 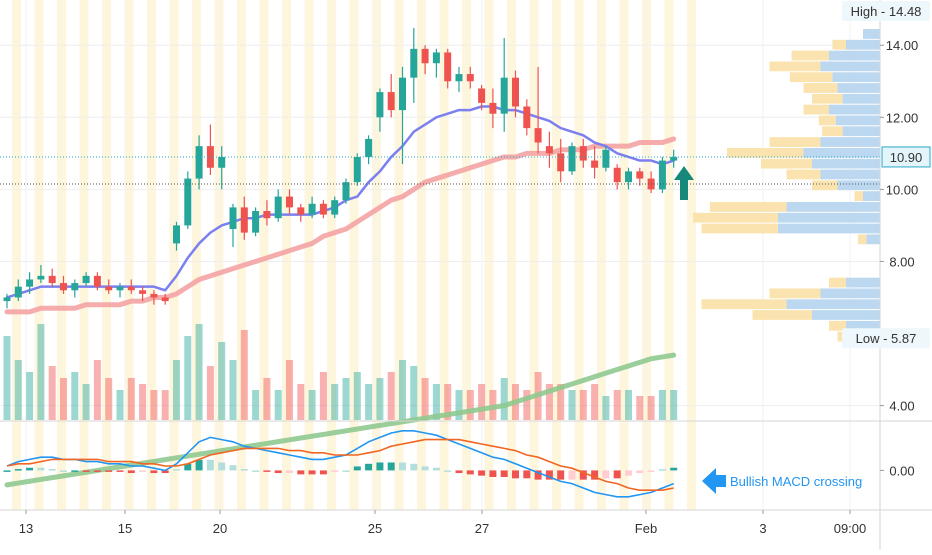 What do you see at coordinates (886, 338) in the screenshot?
I see `low-label: Low - 5.87` at bounding box center [886, 338].